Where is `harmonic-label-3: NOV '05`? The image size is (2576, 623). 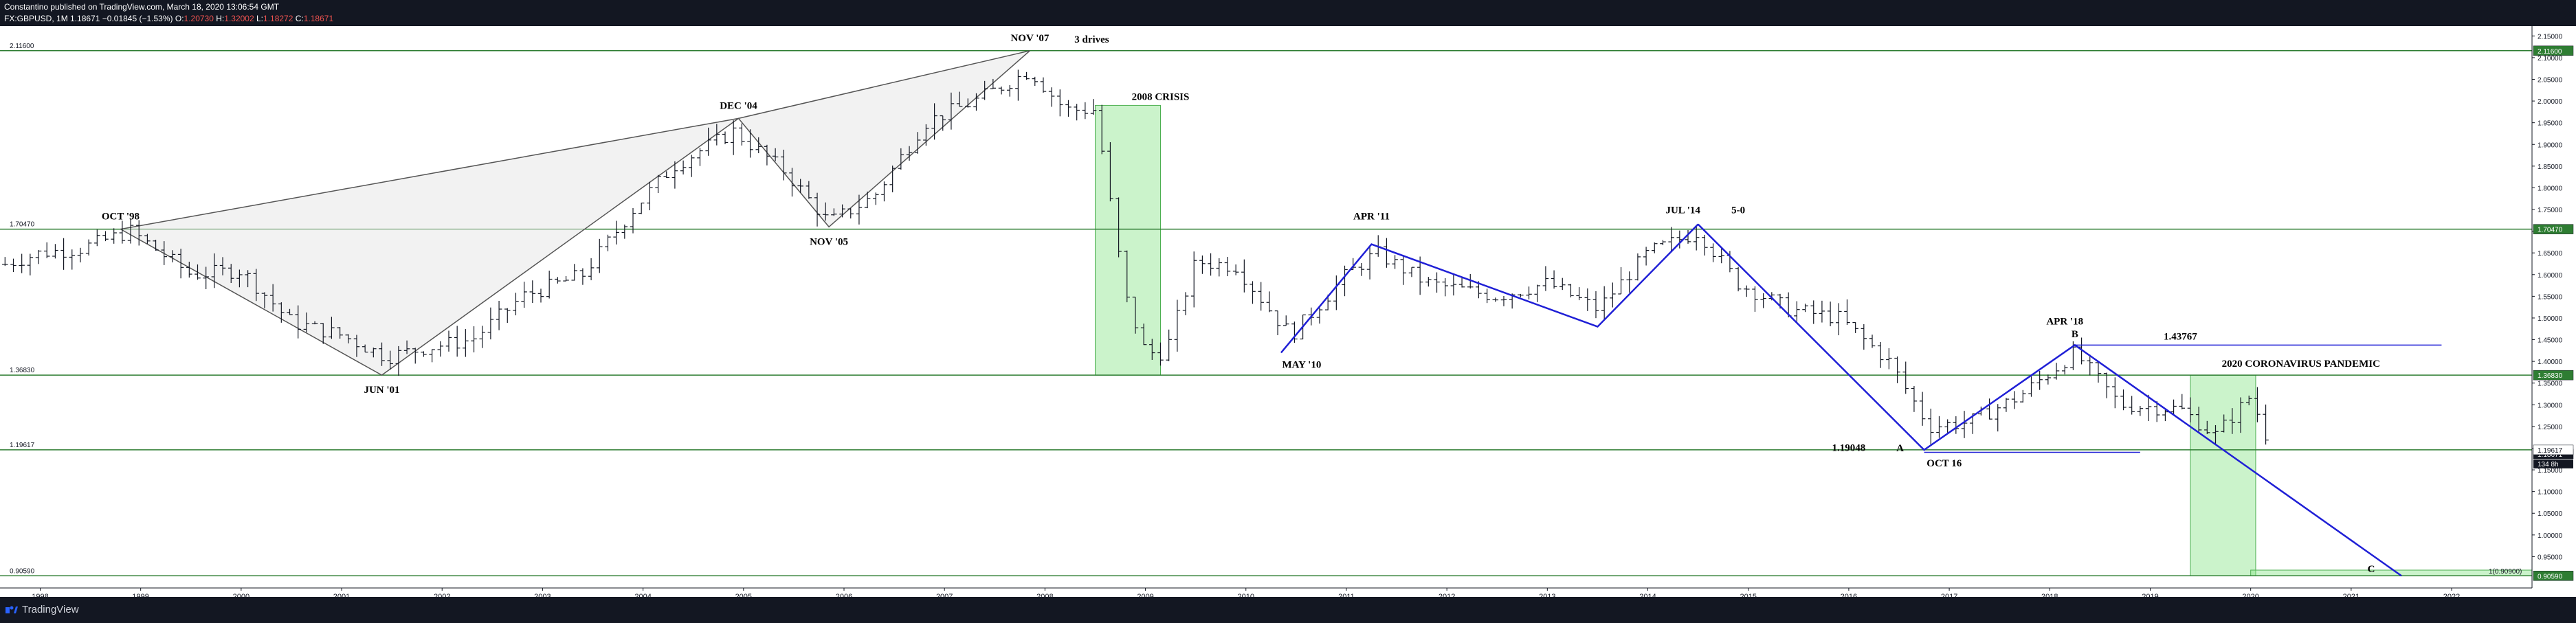
harmonic-label-3: NOV '05 is located at coordinates (829, 241).